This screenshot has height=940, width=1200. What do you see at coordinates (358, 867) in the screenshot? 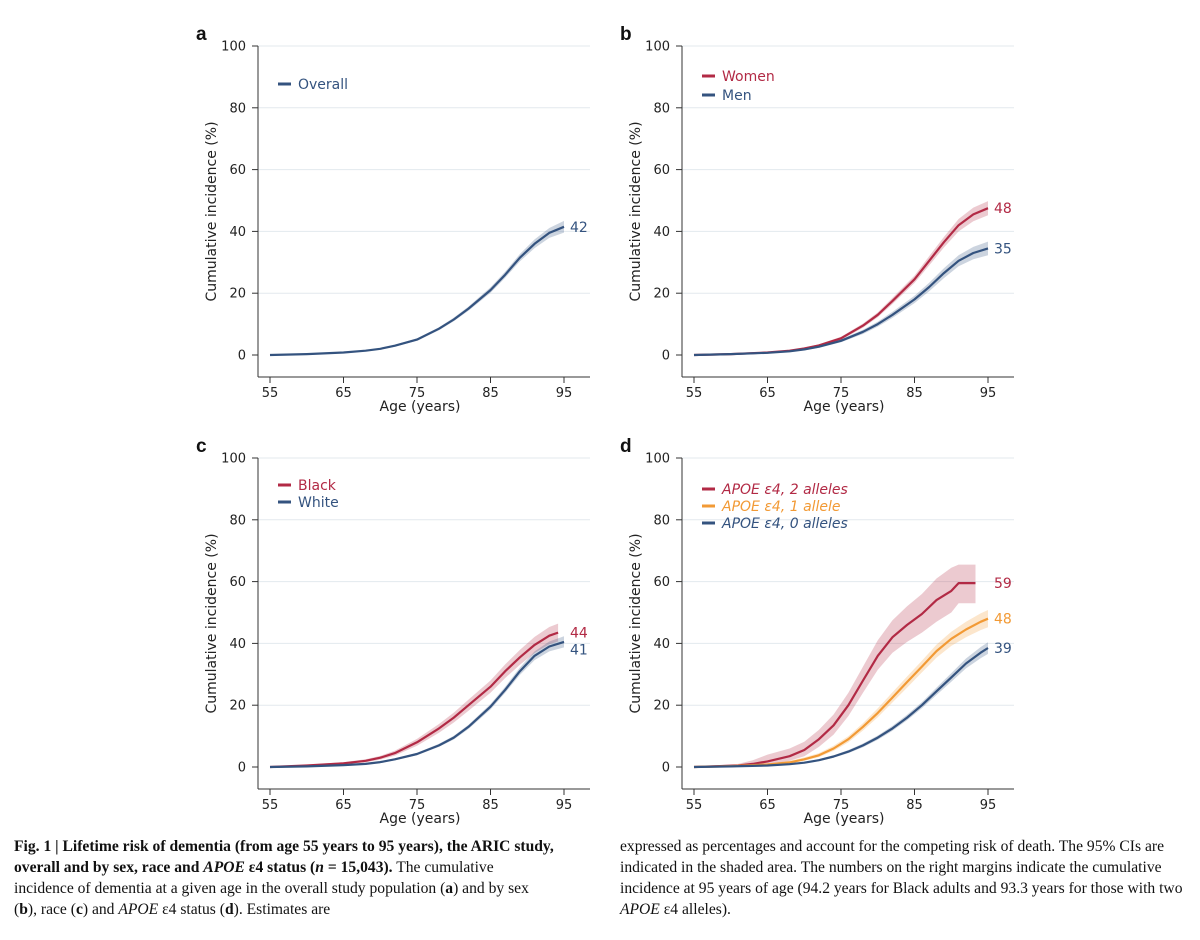
I see `caption-title-end: = 15,043).` at bounding box center [358, 867].